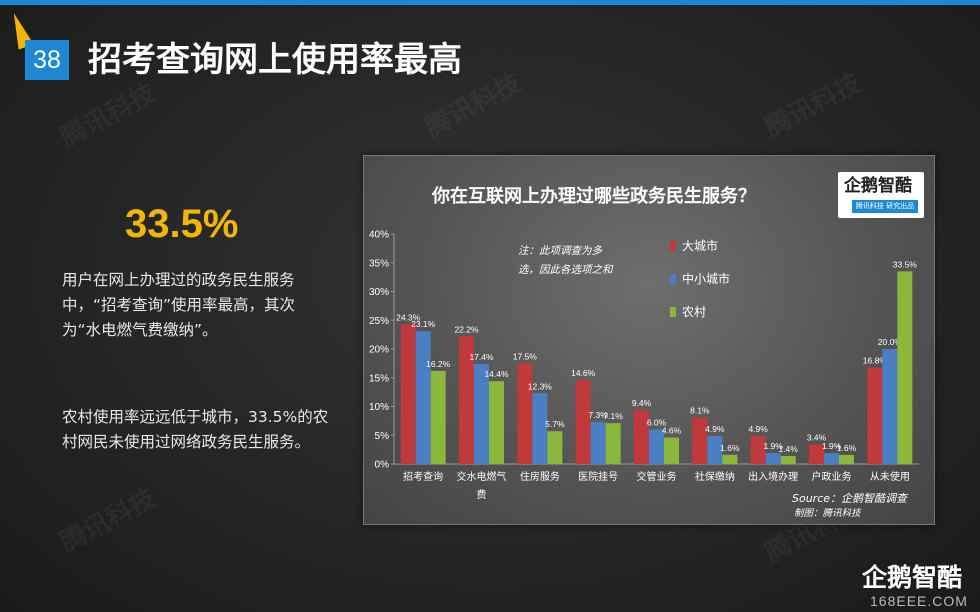  What do you see at coordinates (700, 246) in the screenshot?
I see `legend-label: 大城市` at bounding box center [700, 246].